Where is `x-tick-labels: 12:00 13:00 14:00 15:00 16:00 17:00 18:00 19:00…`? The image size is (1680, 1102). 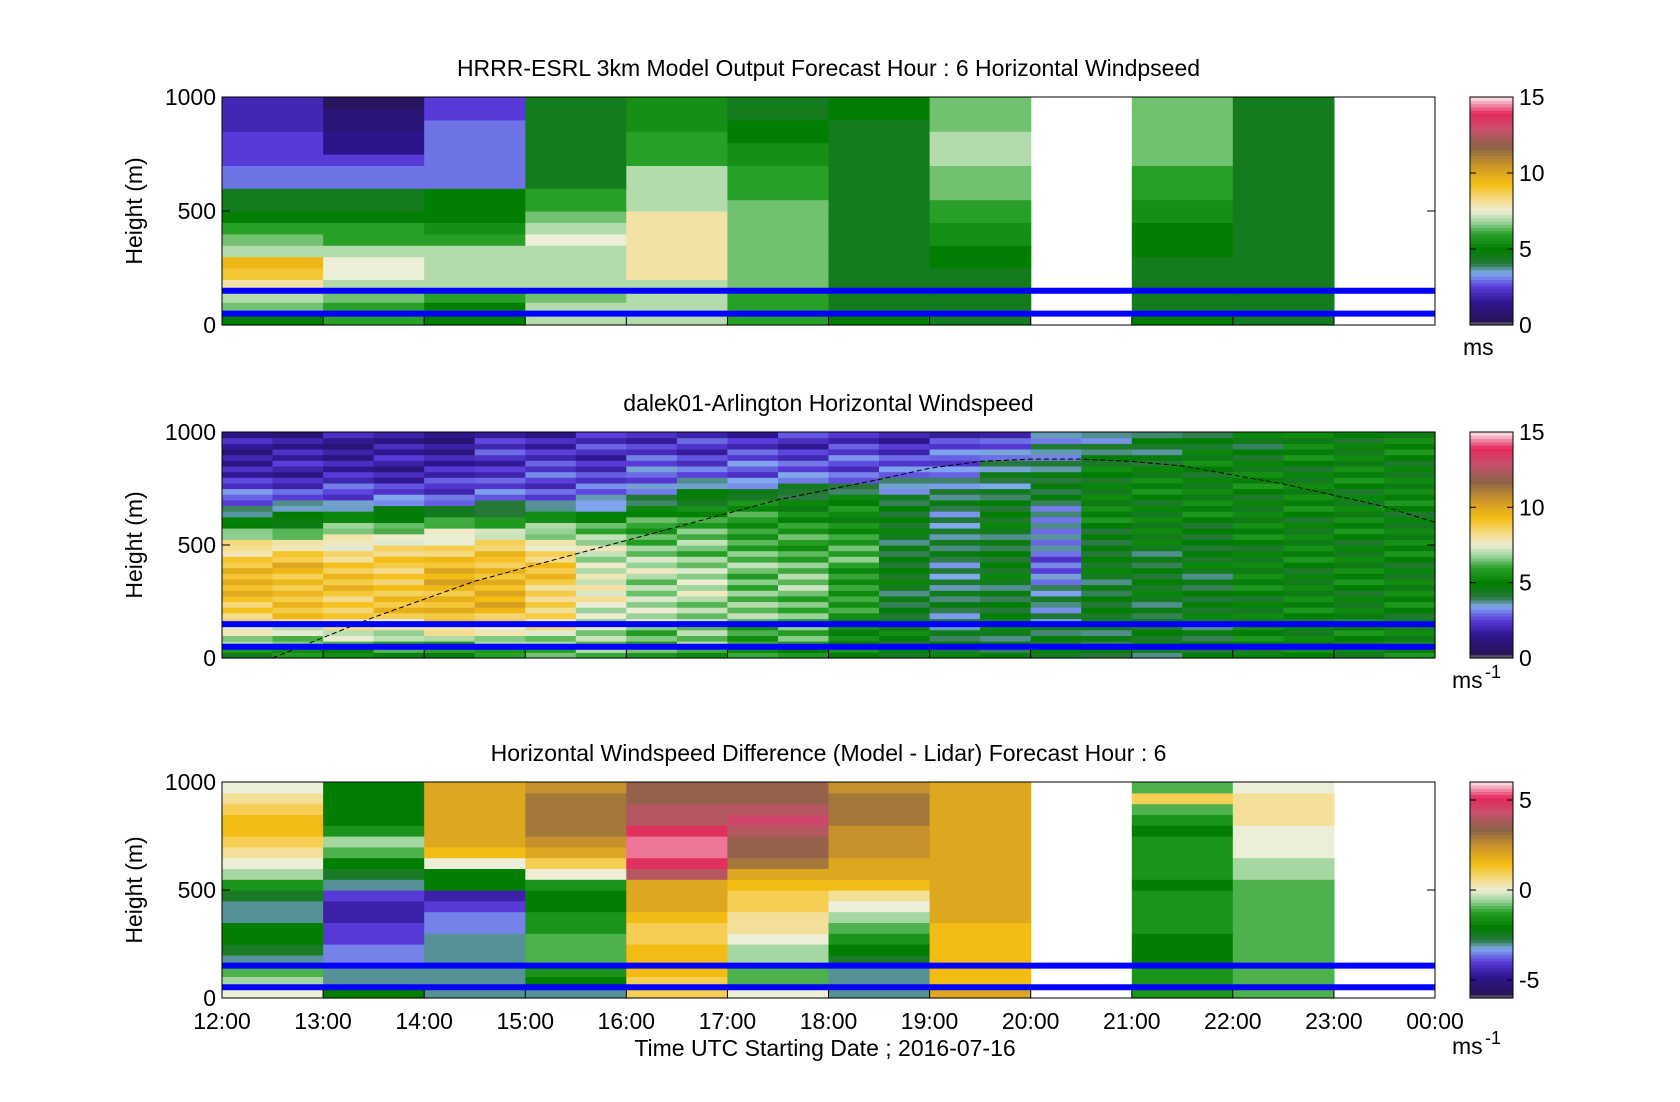 x-tick-labels: 12:00 13:00 14:00 15:00 16:00 17:00 18:00 19:00… is located at coordinates (828, 1021).